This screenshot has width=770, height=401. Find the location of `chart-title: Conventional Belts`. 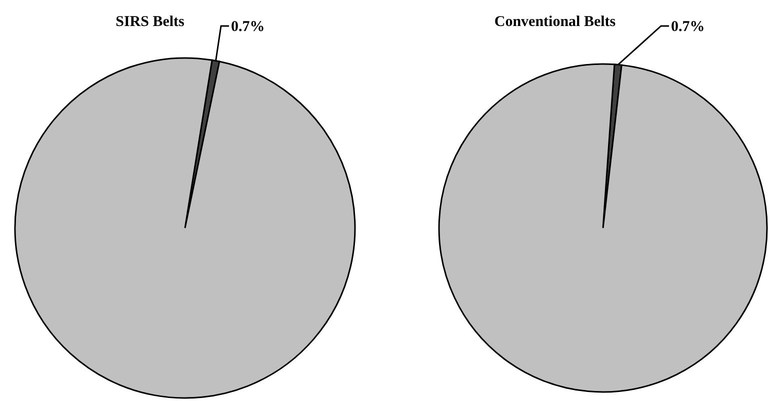

chart-title: Conventional Belts is located at coordinates (555, 22).